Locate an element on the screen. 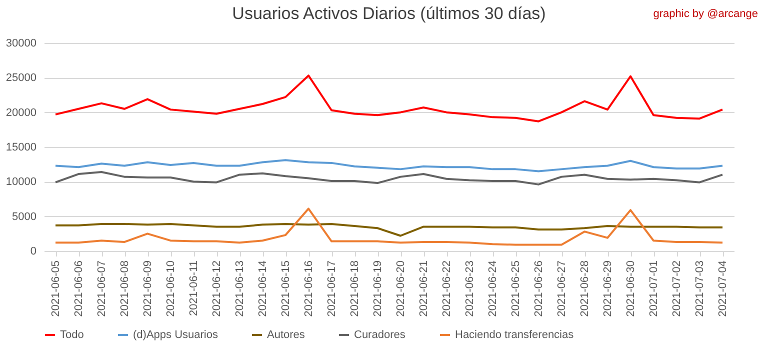 The image size is (768, 349). legend-label: Autores is located at coordinates (286, 335).